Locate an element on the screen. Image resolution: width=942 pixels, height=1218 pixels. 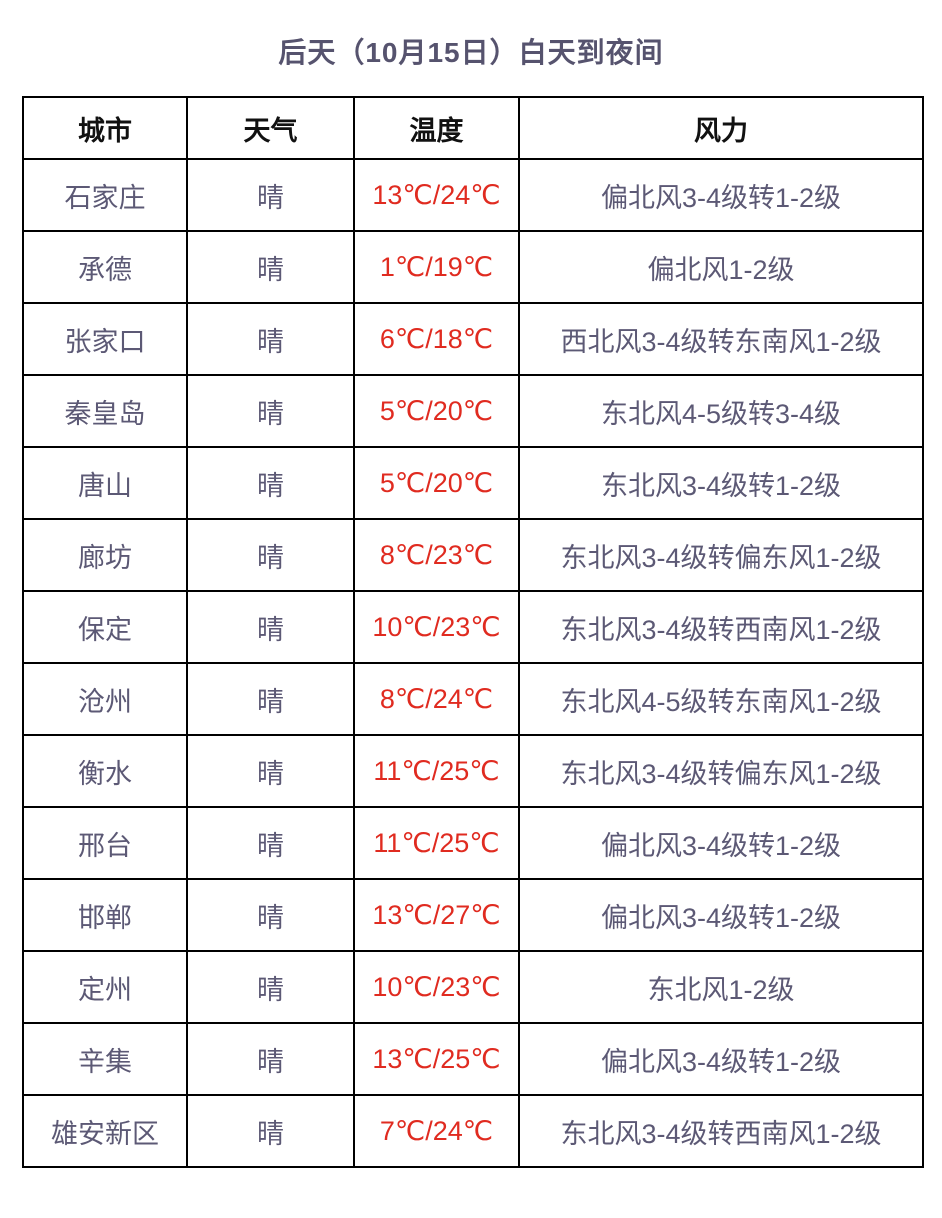
wind-cell: 东北风4-5级转东南风1-2级 is located at coordinates (721, 699).